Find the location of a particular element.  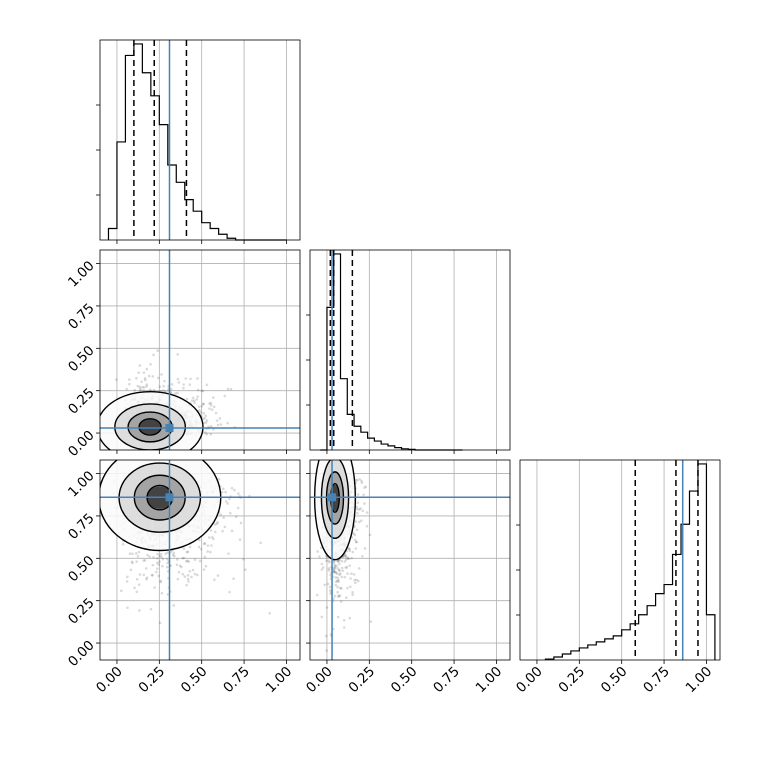

truth-marker is located at coordinates (169, 497).